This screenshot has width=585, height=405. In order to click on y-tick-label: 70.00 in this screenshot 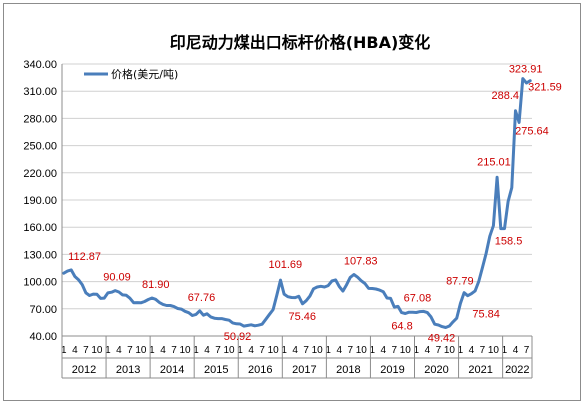, I will do `click(43, 310)`.